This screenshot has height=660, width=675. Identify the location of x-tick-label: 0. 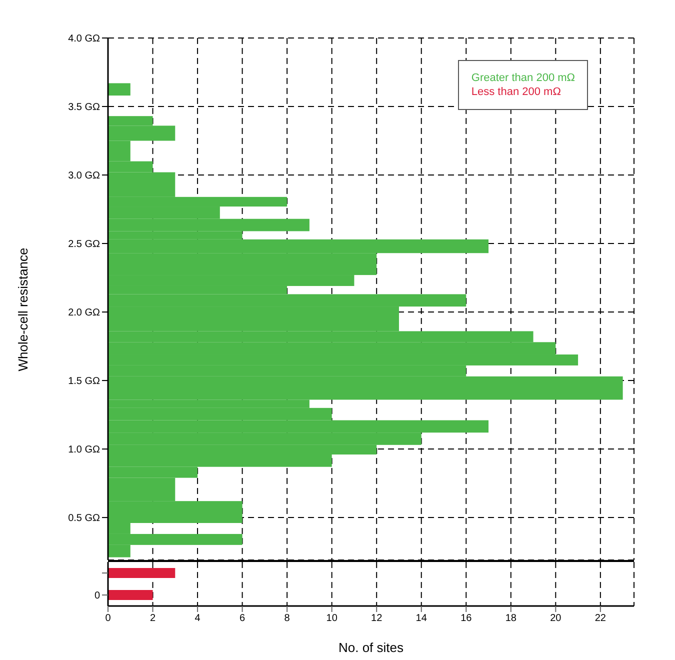
(108, 618).